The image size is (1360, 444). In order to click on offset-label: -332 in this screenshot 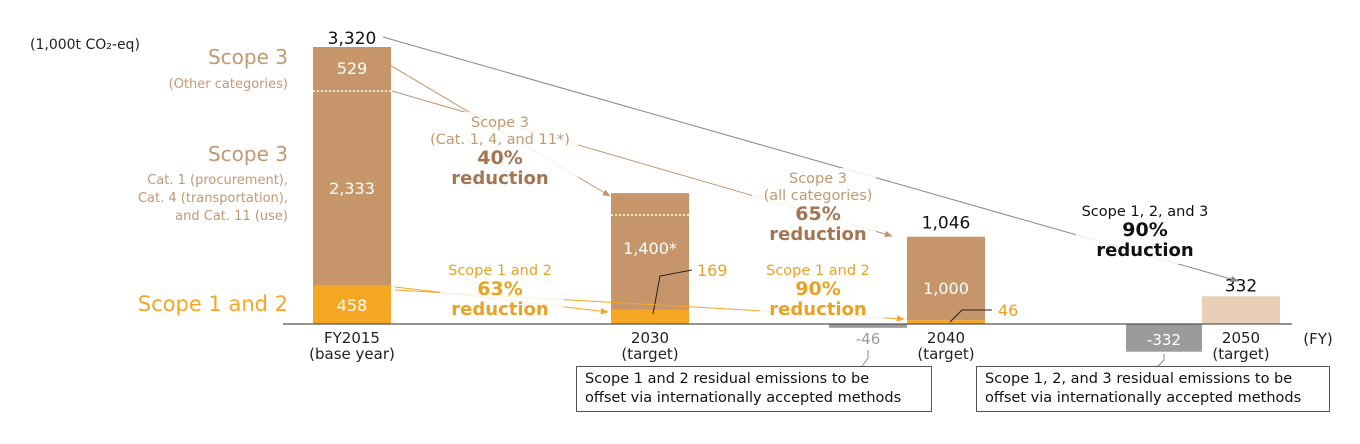, I will do `click(1164, 340)`.